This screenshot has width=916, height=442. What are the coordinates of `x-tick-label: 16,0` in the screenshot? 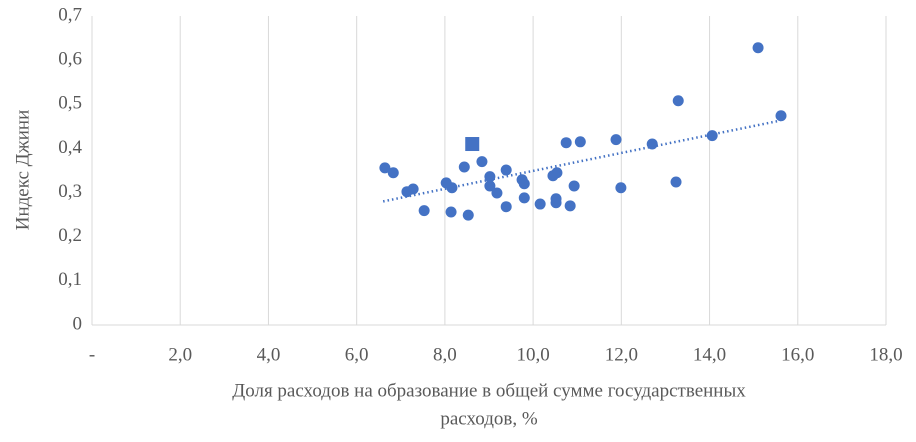 It's located at (797, 354).